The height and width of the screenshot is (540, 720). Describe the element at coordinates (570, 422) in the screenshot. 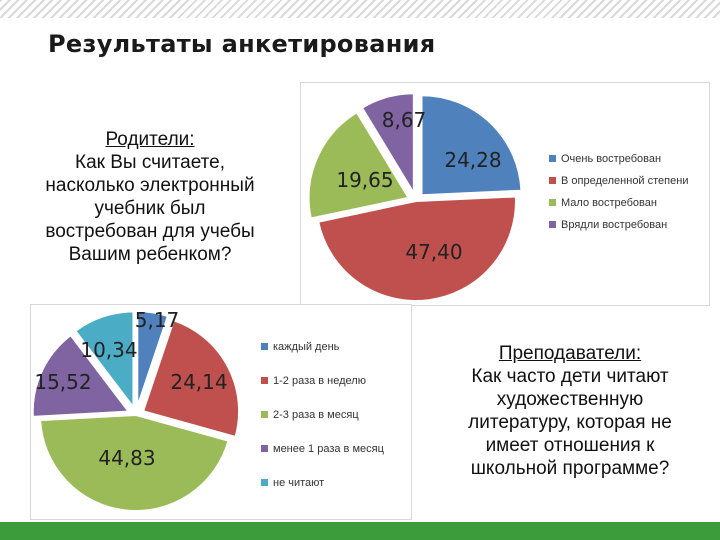

I see `teachers-question-line: литературу, которая не` at that location.